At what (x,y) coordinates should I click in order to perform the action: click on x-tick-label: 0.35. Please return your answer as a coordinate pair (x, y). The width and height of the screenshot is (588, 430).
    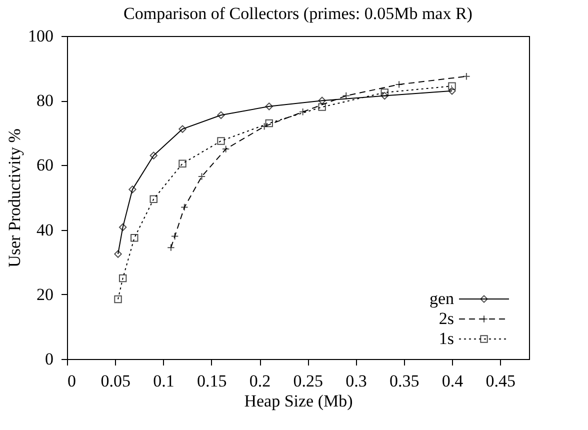
    Looking at the image, I should click on (405, 381).